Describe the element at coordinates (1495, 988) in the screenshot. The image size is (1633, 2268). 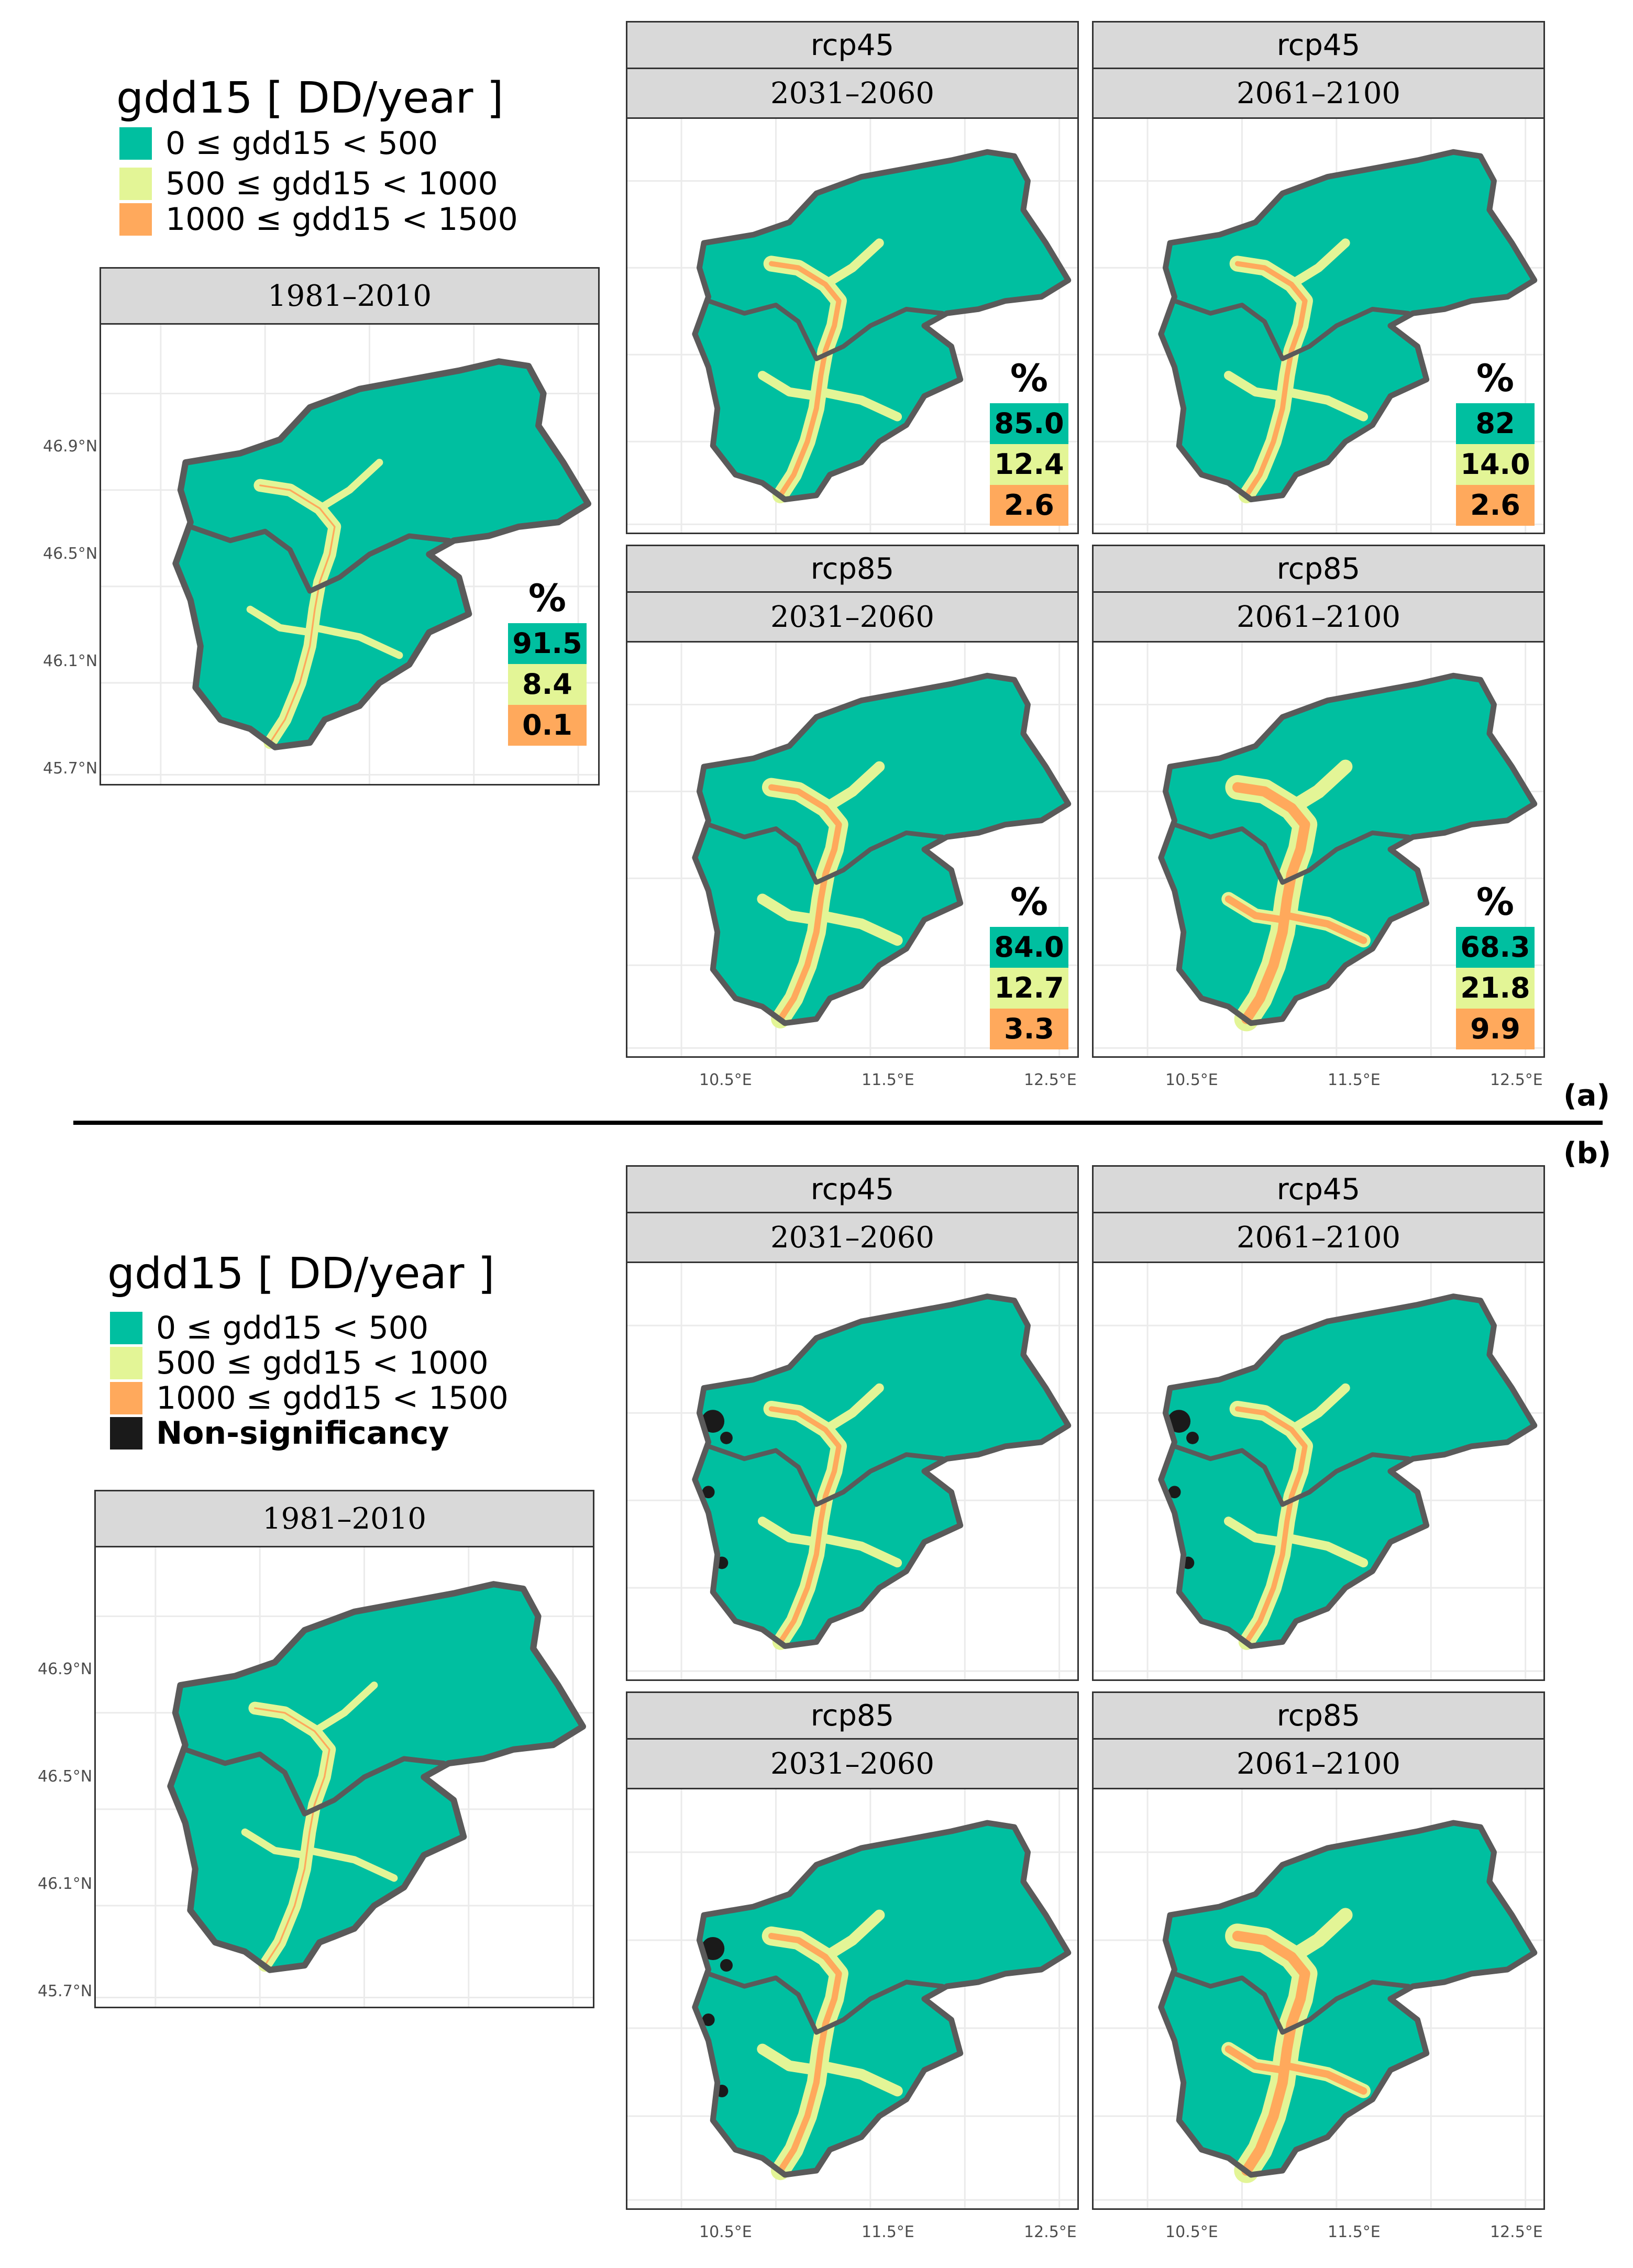
I see `percent-class-1: 21.8` at that location.